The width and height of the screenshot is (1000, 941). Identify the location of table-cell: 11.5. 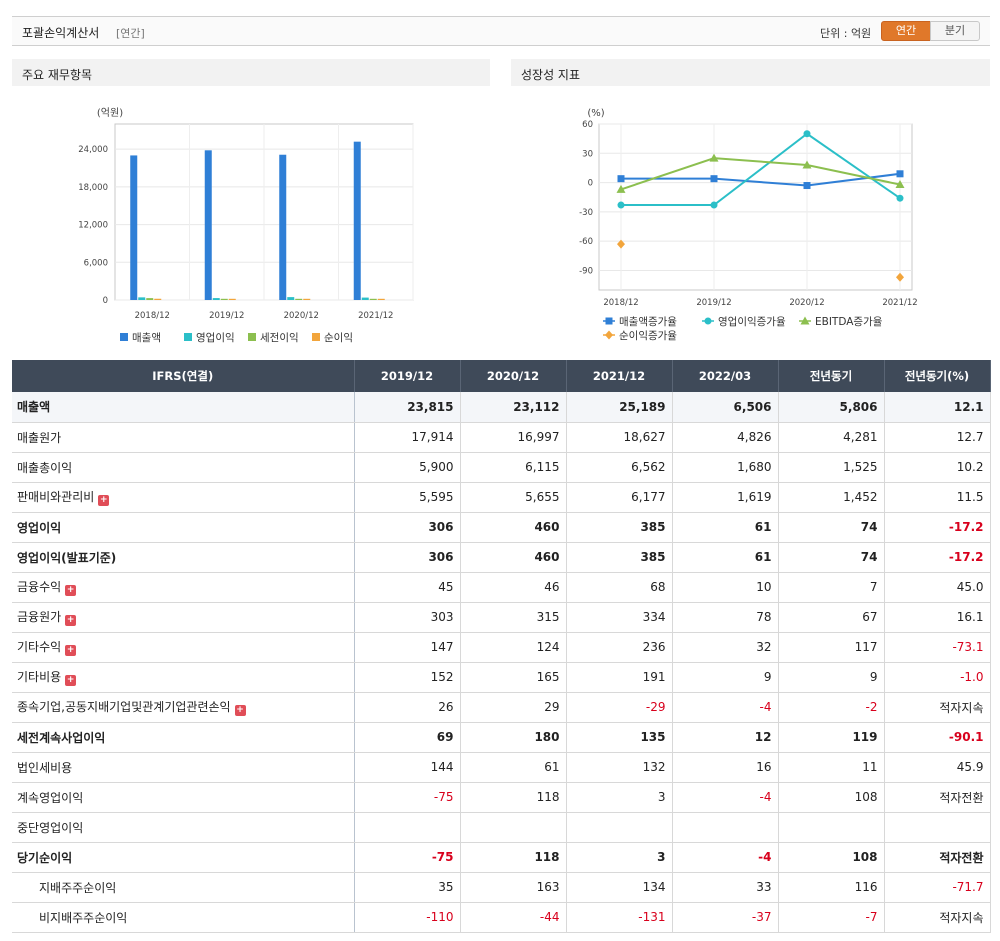
(937, 497).